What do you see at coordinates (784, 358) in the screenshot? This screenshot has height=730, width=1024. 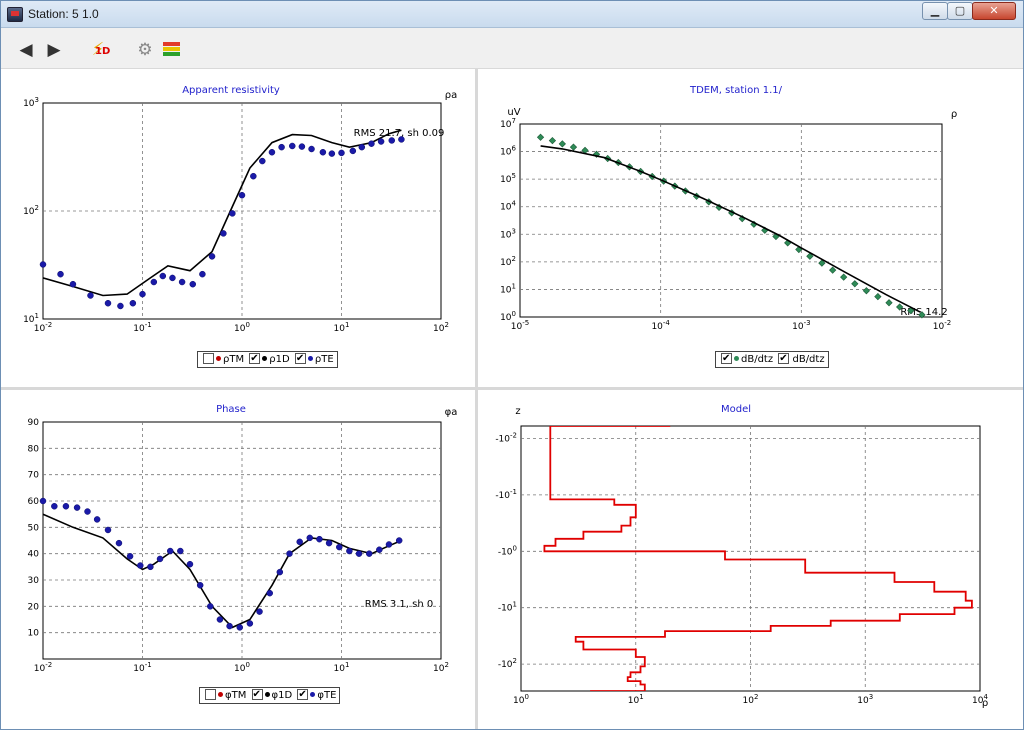 I see `legend-checkbox-model` at bounding box center [784, 358].